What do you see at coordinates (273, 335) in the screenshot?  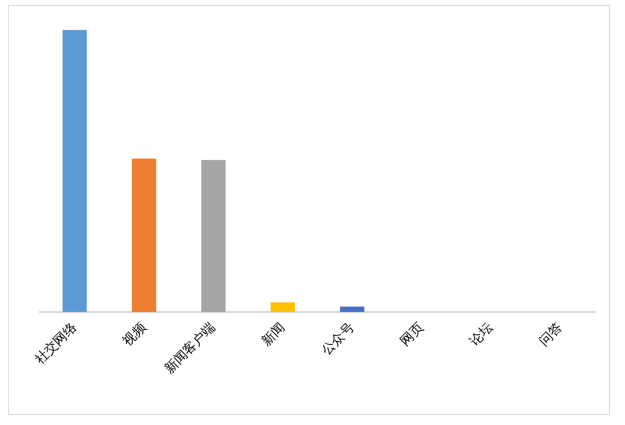 I see `x-tick-label: 新闻` at bounding box center [273, 335].